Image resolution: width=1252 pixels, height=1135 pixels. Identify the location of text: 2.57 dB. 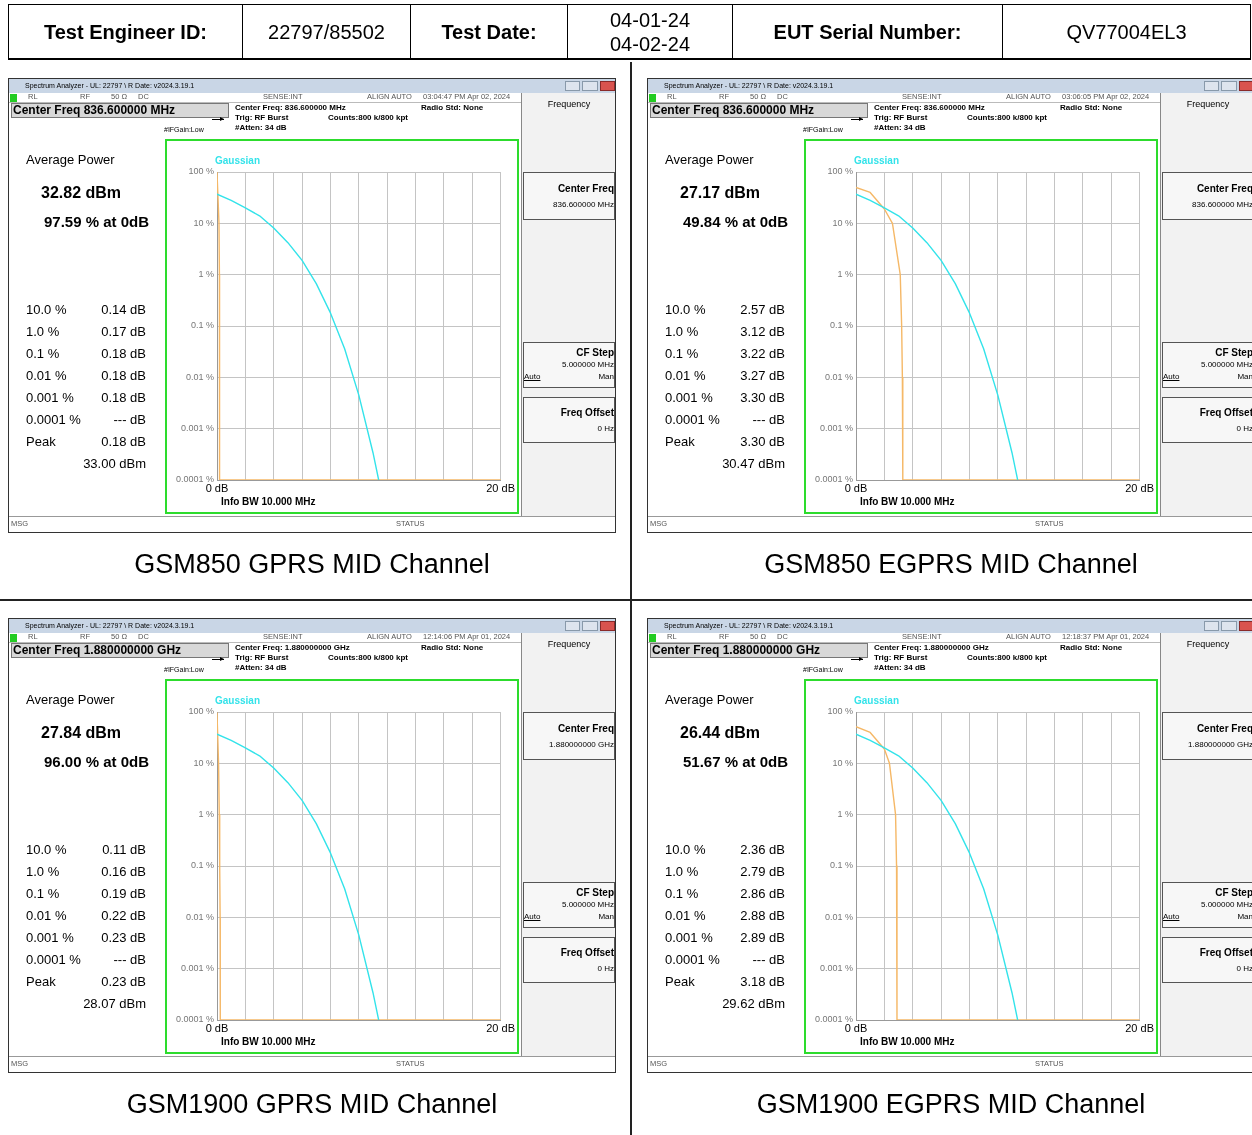
(762, 310).